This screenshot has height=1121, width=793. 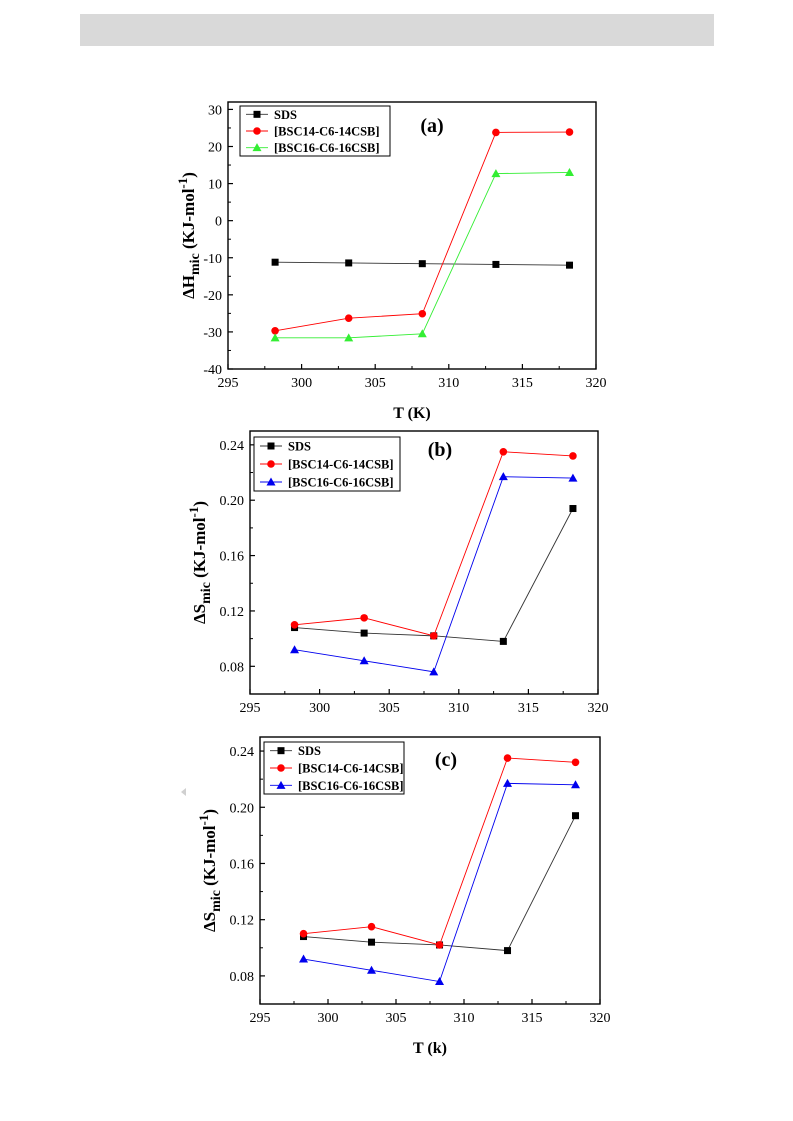 What do you see at coordinates (440, 450) in the screenshot?
I see `panel-label: (b)` at bounding box center [440, 450].